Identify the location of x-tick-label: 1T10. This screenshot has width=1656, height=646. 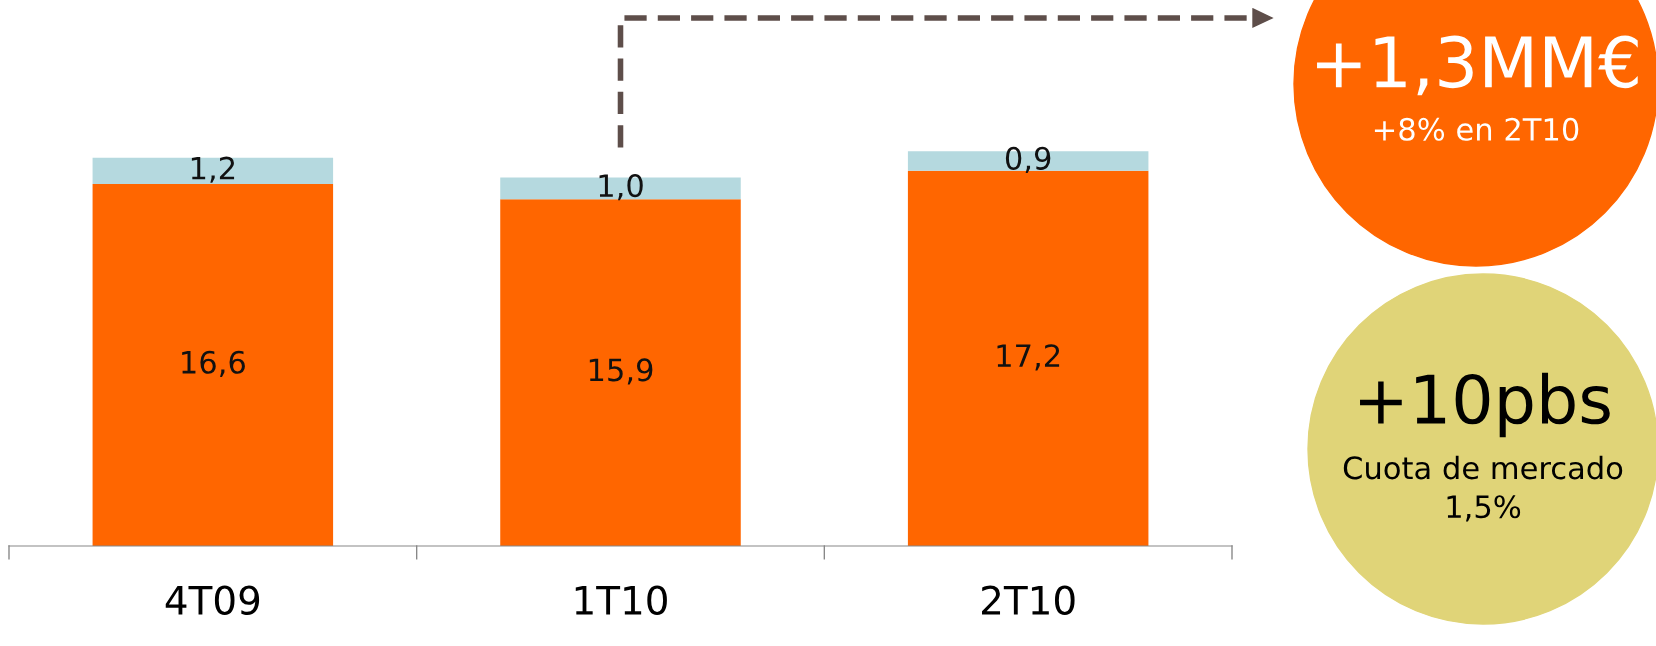
(621, 600).